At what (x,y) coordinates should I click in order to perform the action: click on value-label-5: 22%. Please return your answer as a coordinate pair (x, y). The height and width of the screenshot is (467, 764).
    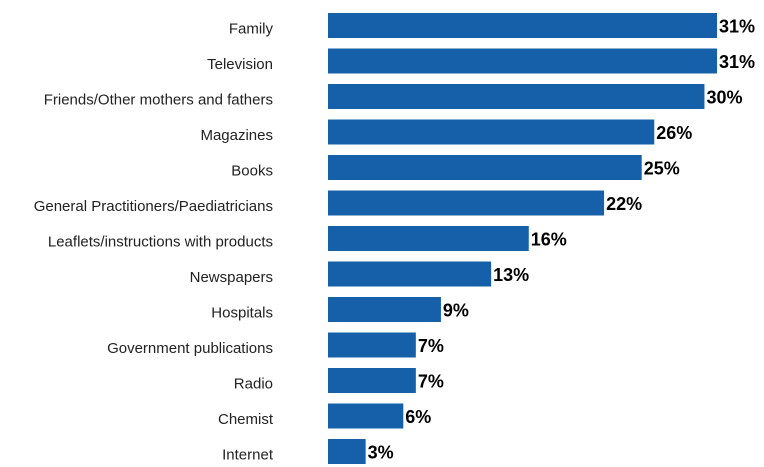
    Looking at the image, I should click on (624, 204).